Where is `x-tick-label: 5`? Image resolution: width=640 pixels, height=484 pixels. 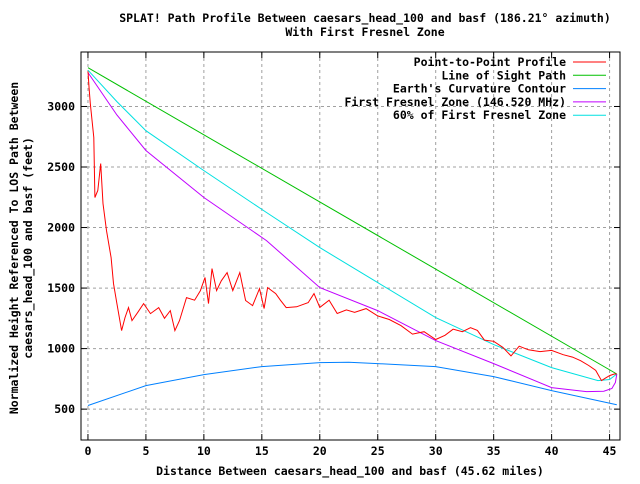
x-tick-label: 5 is located at coordinates (145, 451).